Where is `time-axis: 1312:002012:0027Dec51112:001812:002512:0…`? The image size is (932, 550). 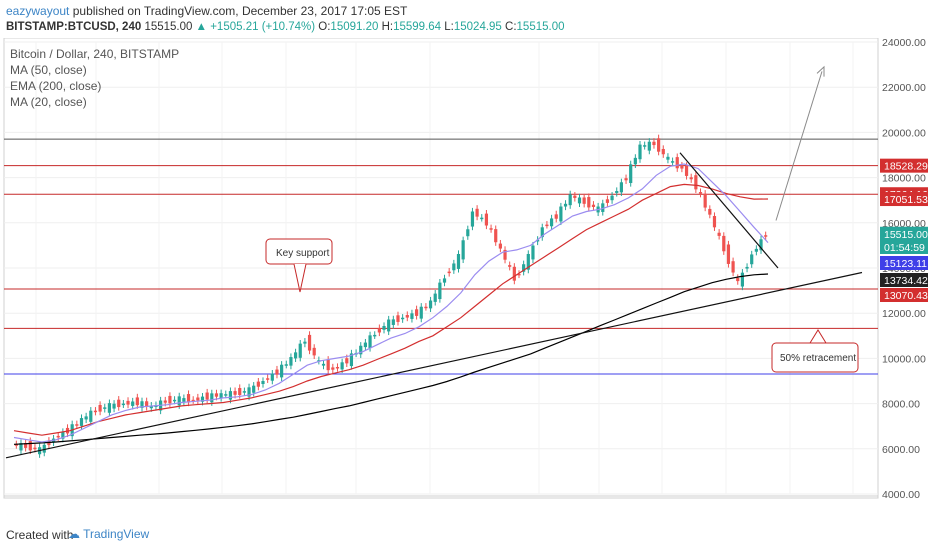 time-axis: 1312:002012:0027Dec51112:001812:002512:0… is located at coordinates (441, 497).